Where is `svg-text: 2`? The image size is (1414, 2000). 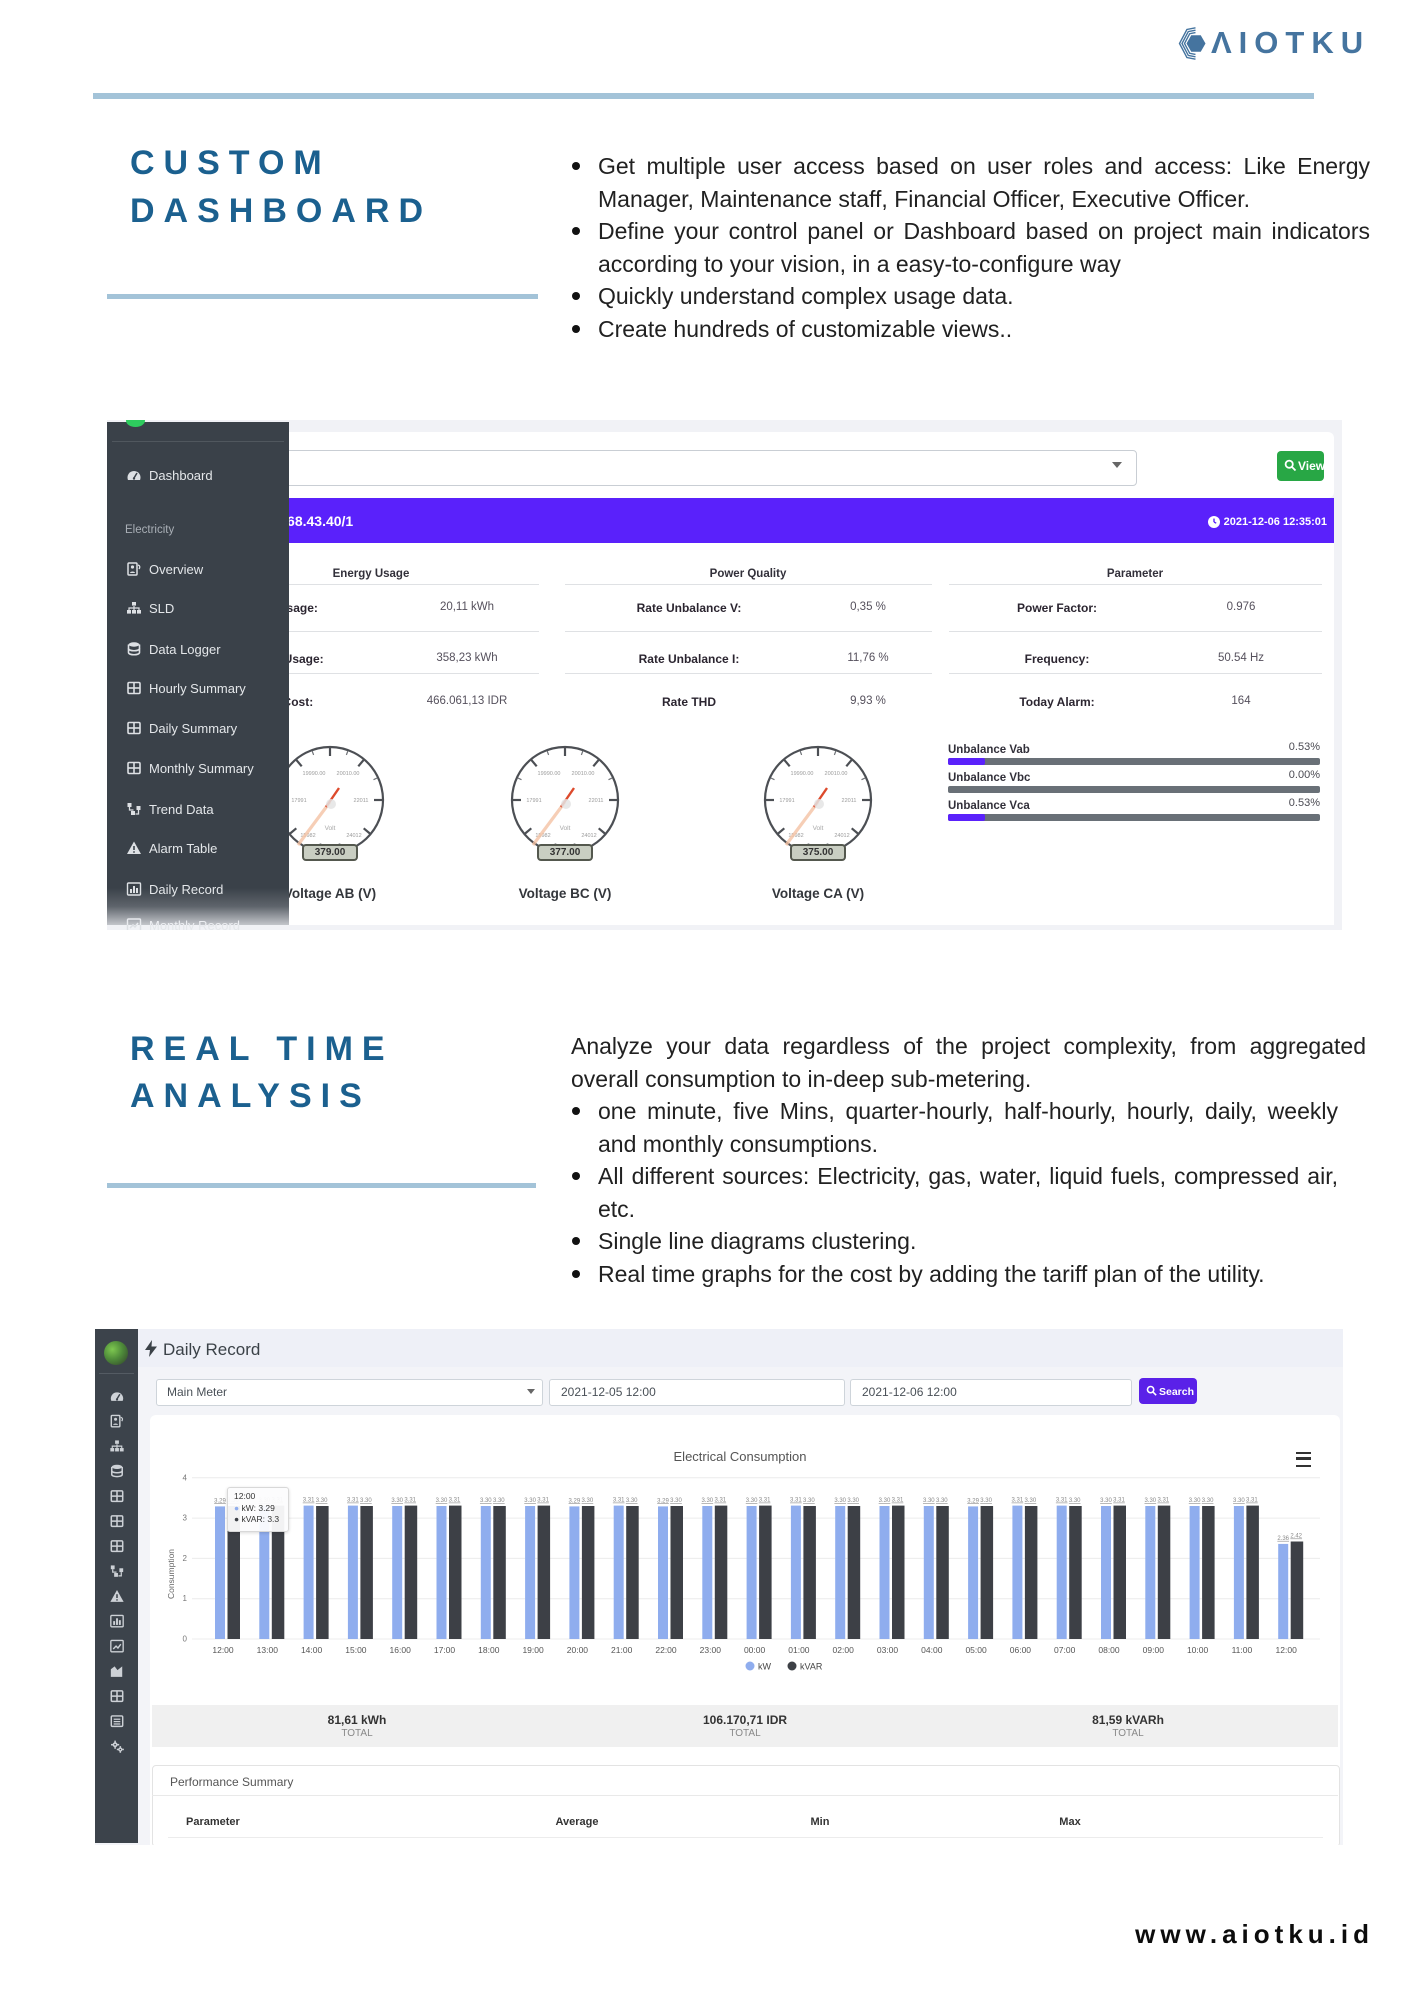 svg-text: 2 is located at coordinates (185, 1558).